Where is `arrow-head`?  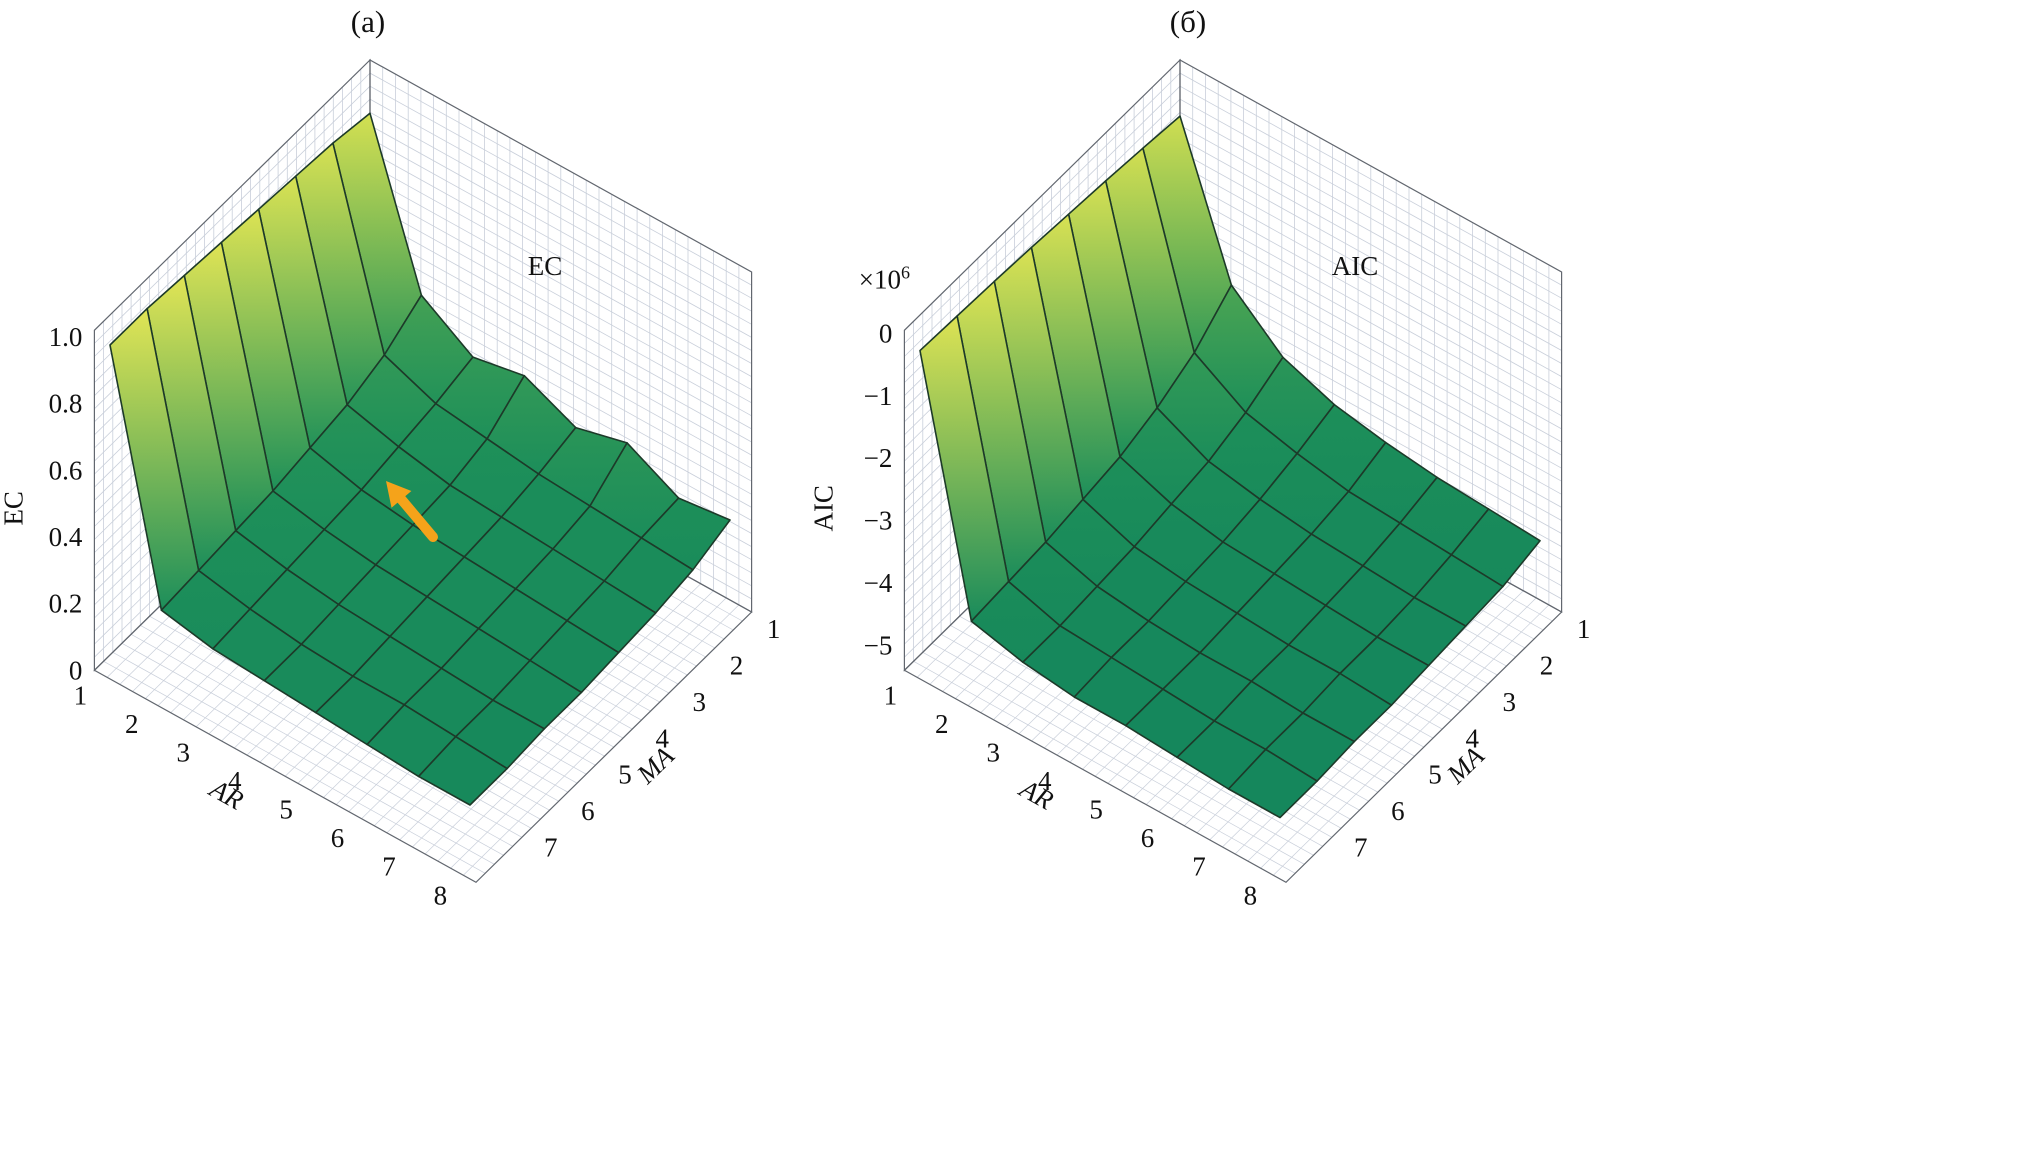 arrow-head is located at coordinates (399, 494).